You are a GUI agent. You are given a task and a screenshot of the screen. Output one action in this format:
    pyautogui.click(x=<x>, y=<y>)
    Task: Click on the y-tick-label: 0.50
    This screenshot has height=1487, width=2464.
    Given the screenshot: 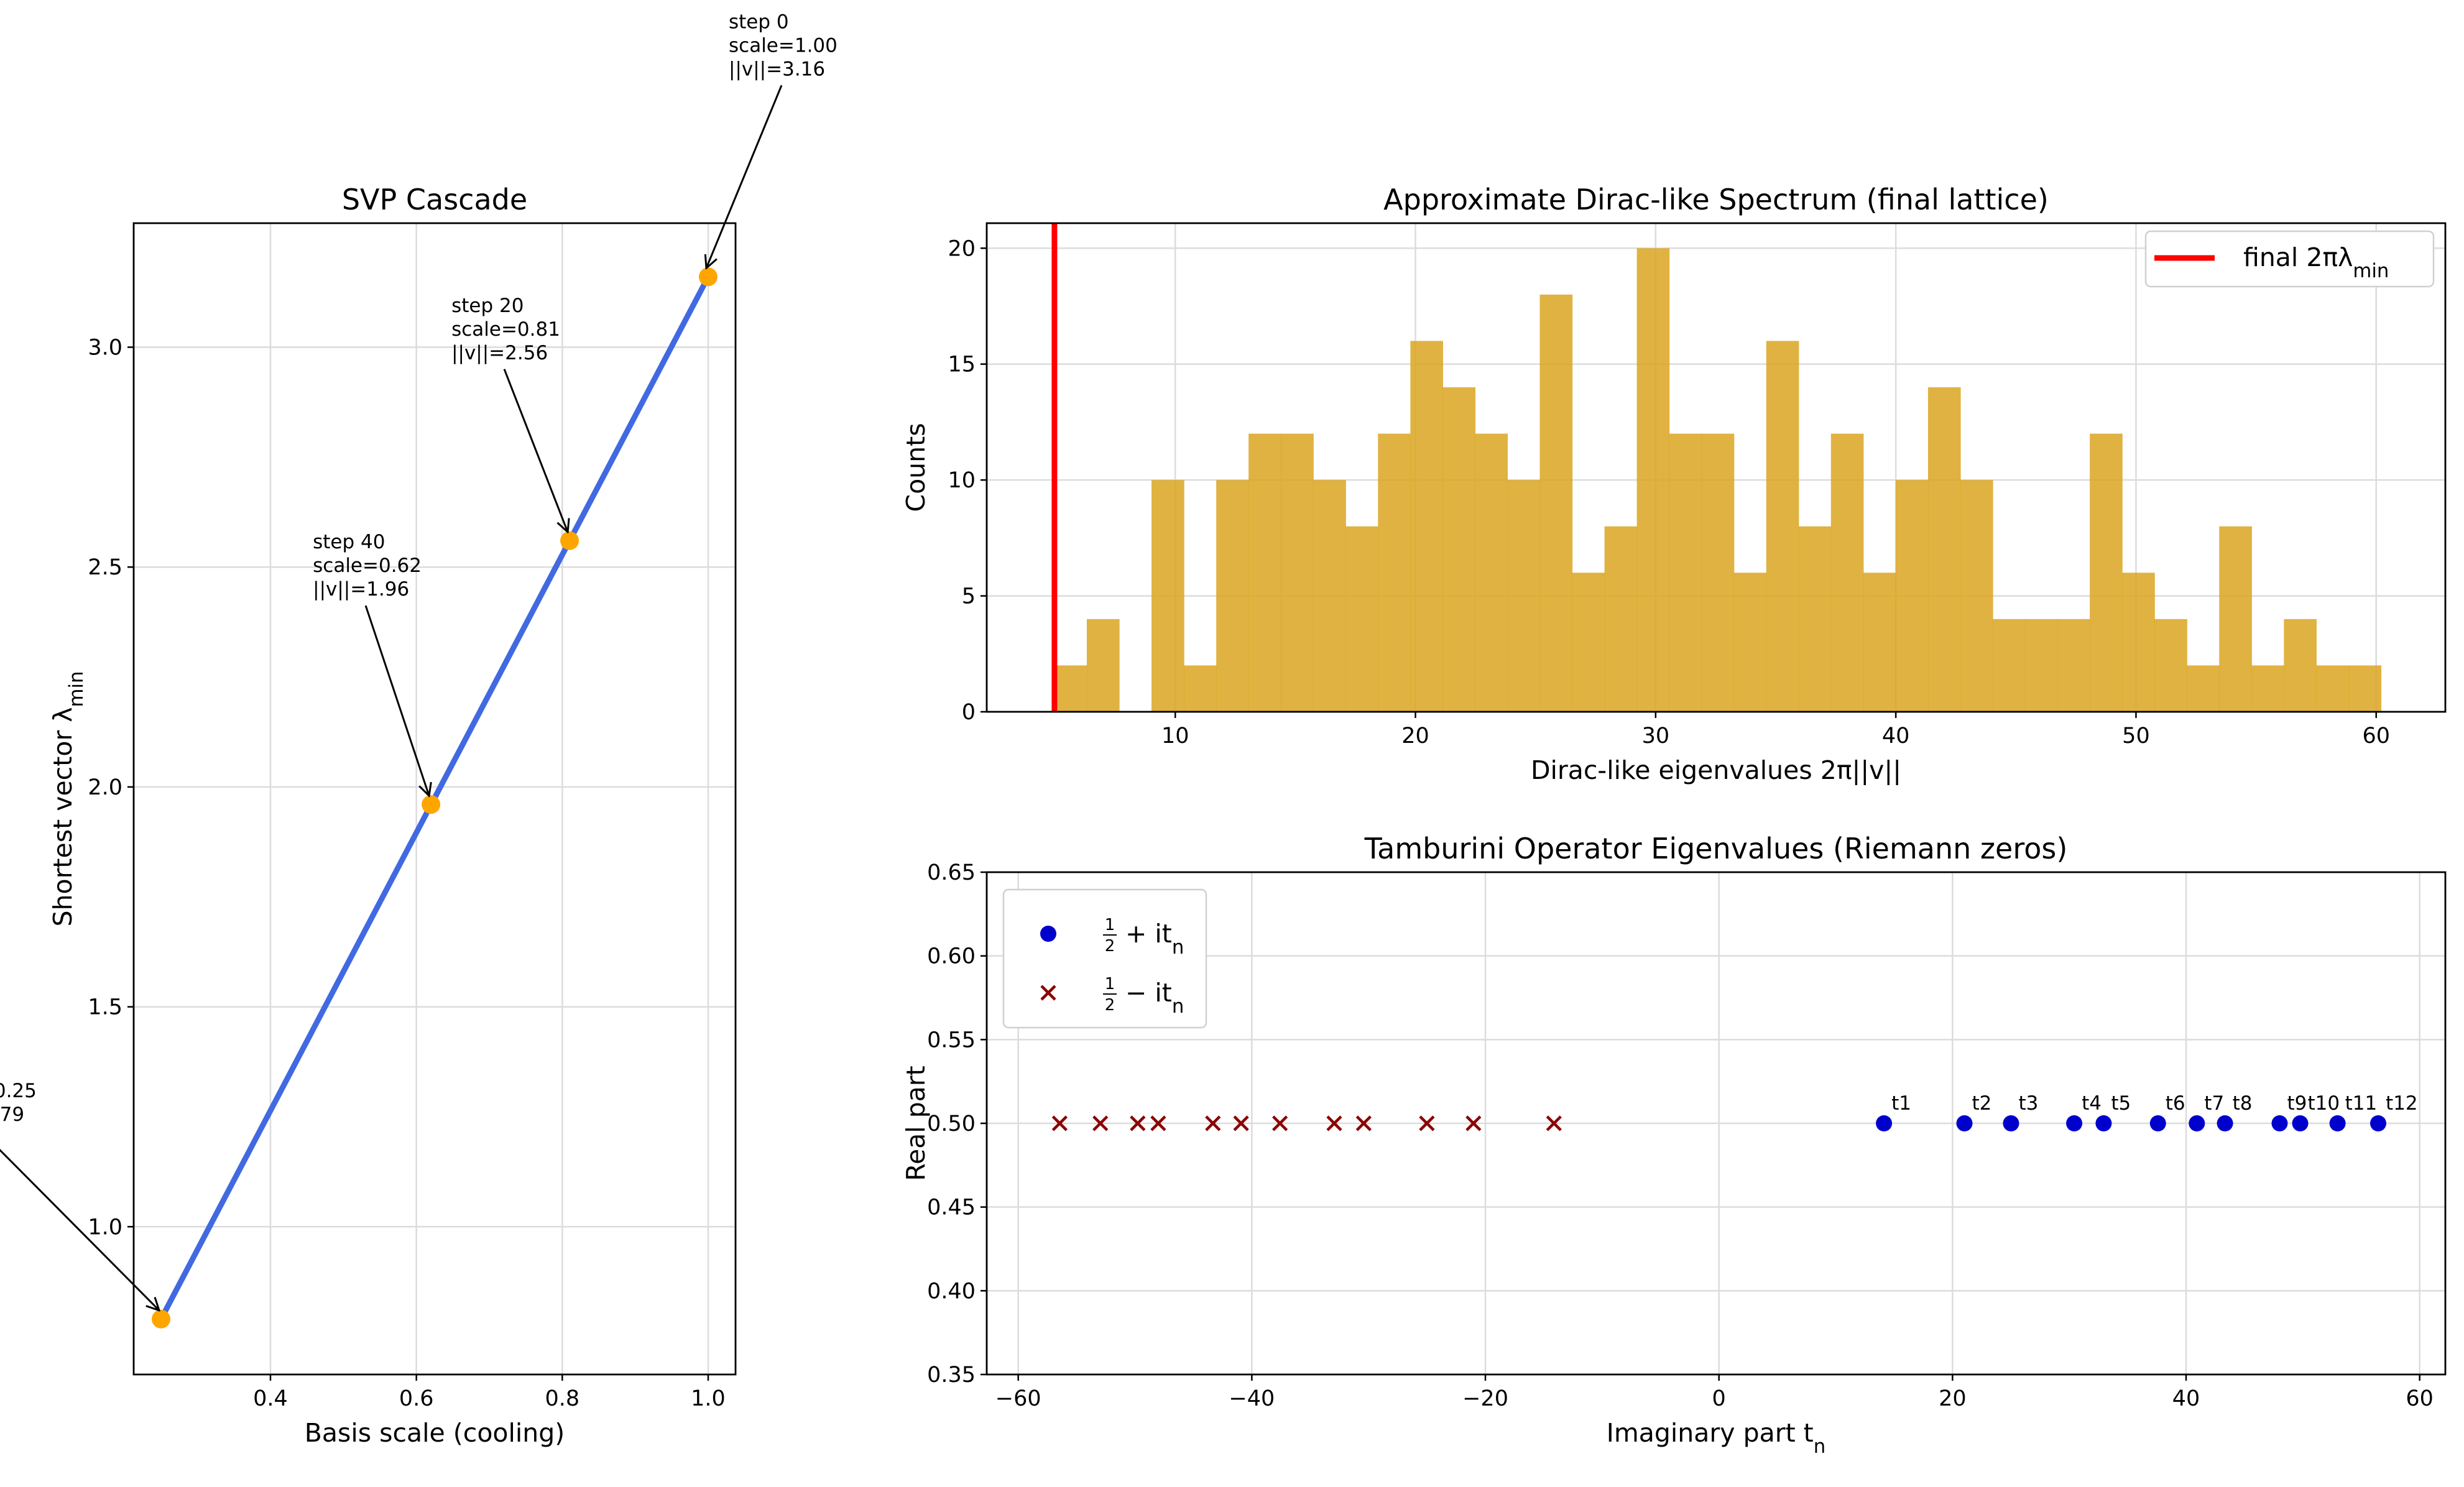 What is the action you would take?
    pyautogui.click(x=951, y=1124)
    